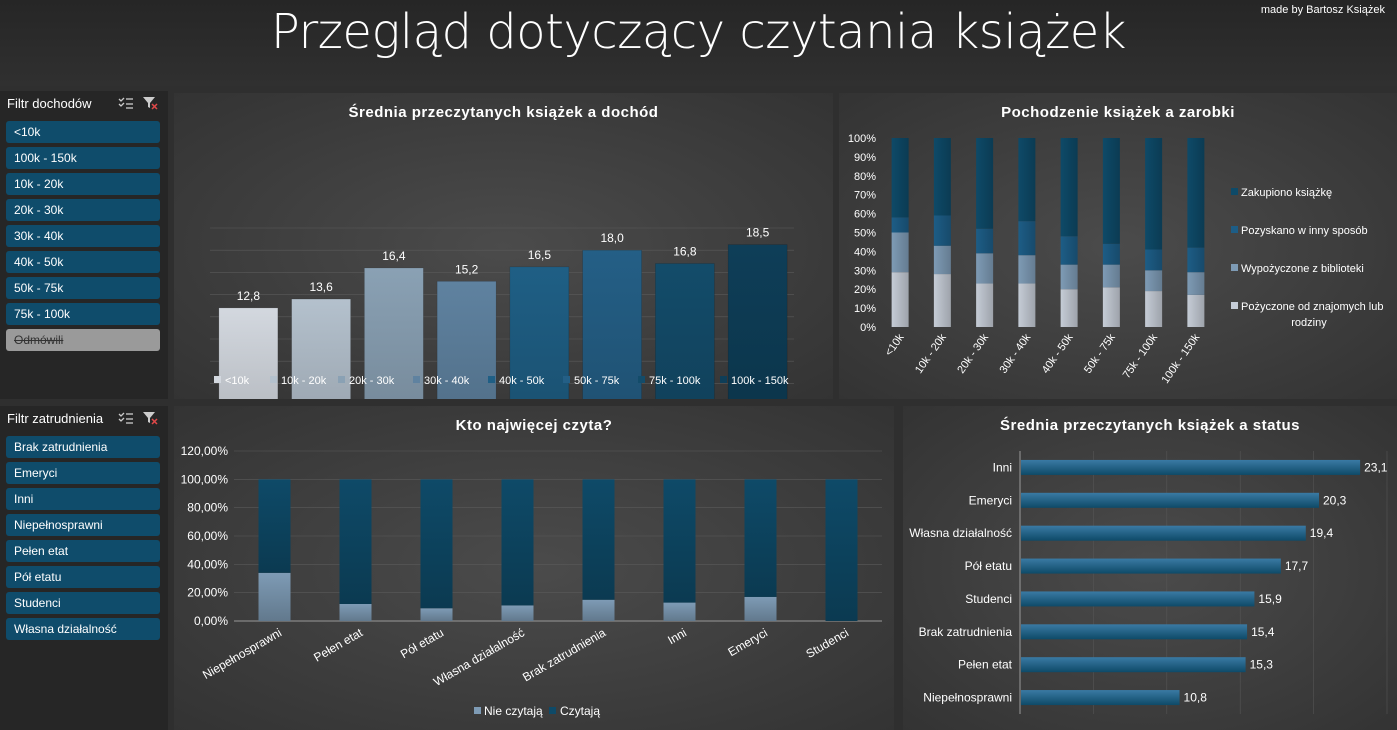  What do you see at coordinates (580, 711) in the screenshot?
I see `legend-label: Czytają` at bounding box center [580, 711].